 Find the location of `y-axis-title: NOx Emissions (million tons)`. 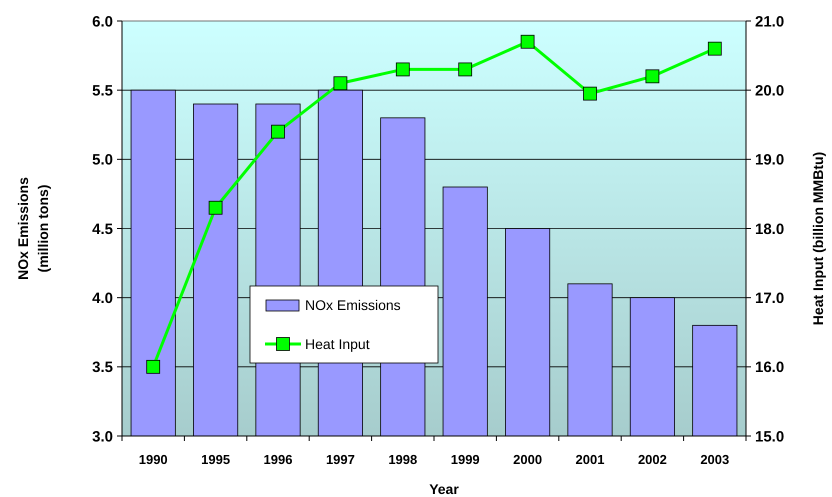

y-axis-title: NOx Emissions (million tons) is located at coordinates (33, 228).